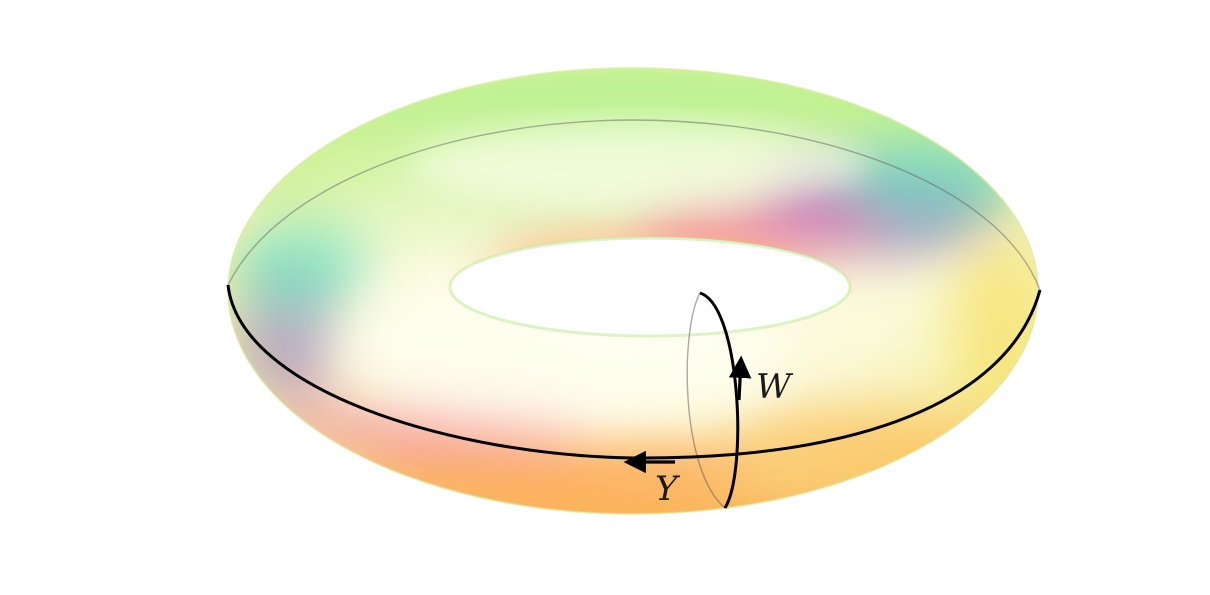 The image size is (1210, 595). Describe the element at coordinates (650, 287) in the screenshot. I see `torus-hole` at that location.